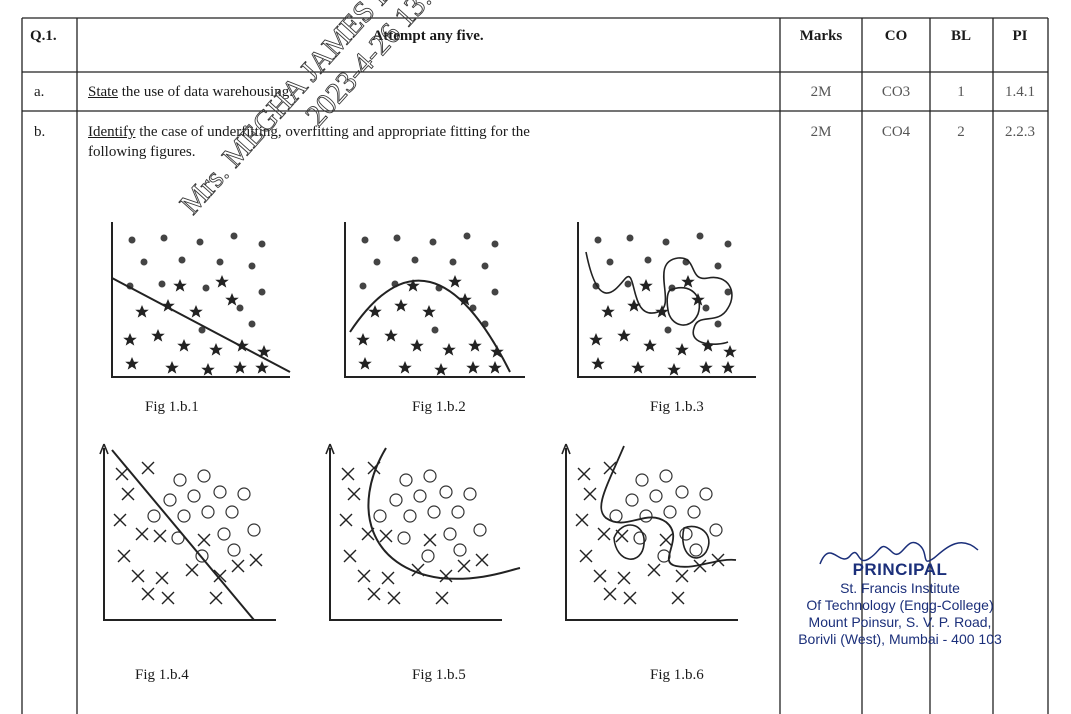 The height and width of the screenshot is (714, 1071). Describe the element at coordinates (201, 300) in the screenshot. I see `fig-1-underfit-plot` at that location.